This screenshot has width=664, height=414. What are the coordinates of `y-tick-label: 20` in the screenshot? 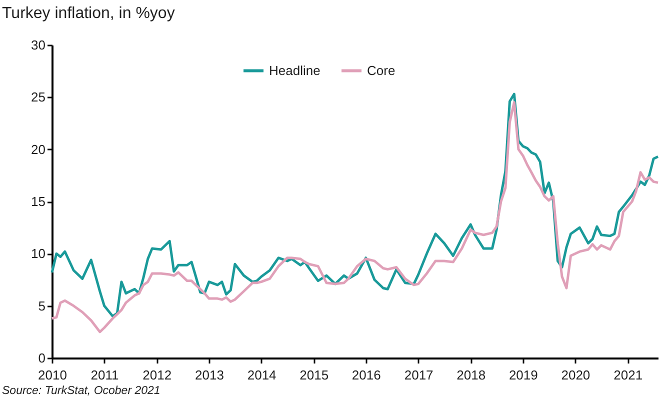 It's located at (38, 149).